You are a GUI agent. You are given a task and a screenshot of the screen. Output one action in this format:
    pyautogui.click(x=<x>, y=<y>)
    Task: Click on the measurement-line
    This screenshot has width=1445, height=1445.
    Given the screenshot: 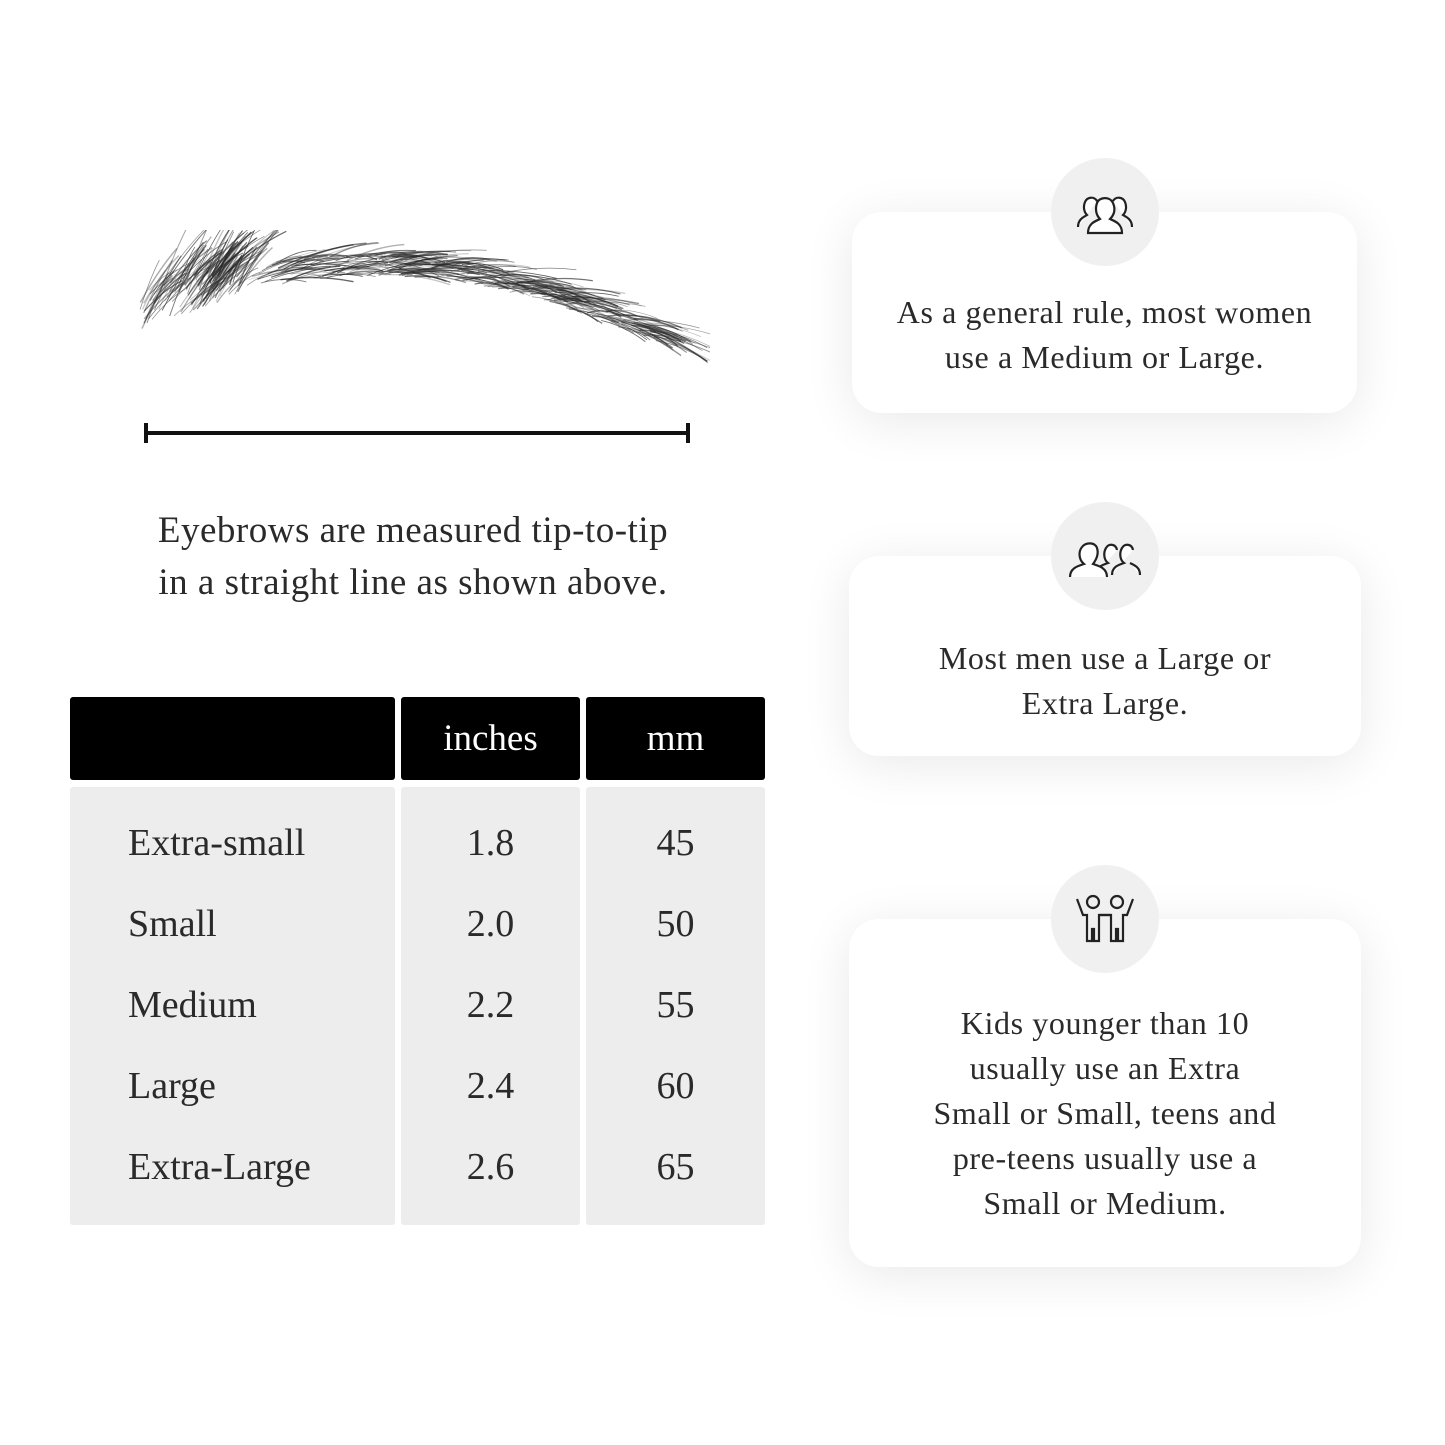 What is the action you would take?
    pyautogui.click(x=417, y=433)
    